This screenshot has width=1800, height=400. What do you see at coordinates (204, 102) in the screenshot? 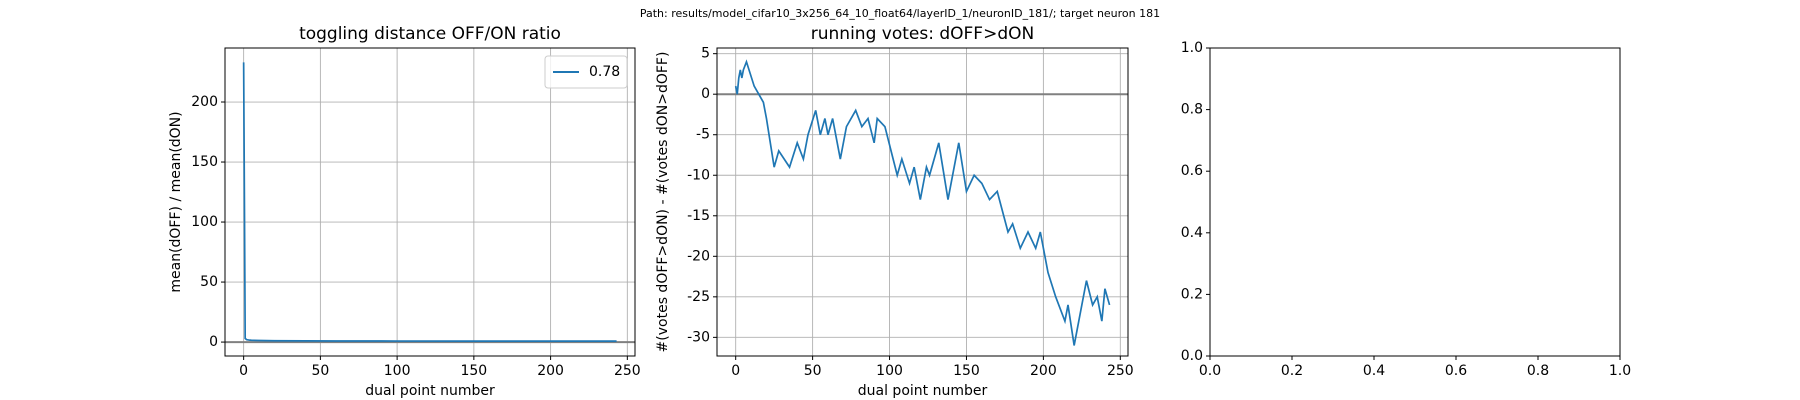
I see `y-tick-label: 200` at bounding box center [204, 102].